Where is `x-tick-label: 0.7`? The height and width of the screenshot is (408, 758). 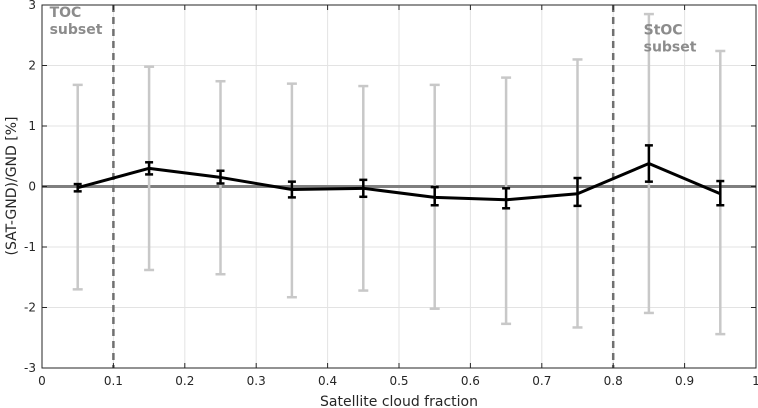 x-tick-label: 0.7 is located at coordinates (541, 381).